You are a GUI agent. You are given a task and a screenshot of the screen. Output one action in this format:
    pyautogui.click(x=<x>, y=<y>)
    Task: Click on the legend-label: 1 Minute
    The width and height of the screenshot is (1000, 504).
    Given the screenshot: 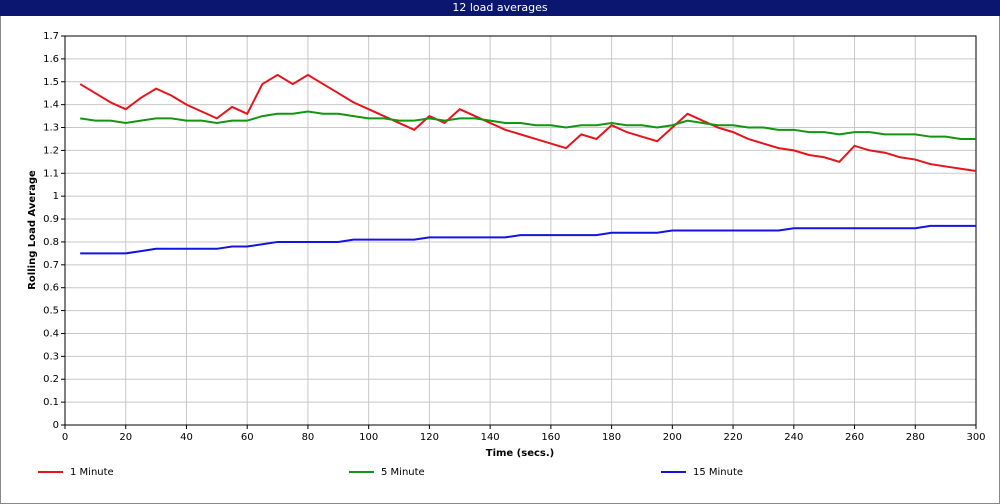 What is the action you would take?
    pyautogui.click(x=92, y=472)
    